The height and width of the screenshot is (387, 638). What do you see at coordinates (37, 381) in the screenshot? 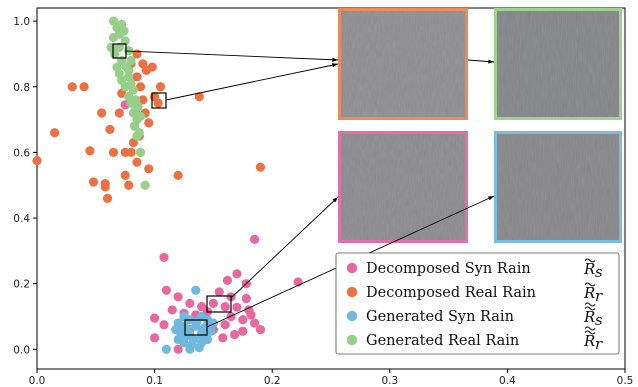
I see `x-tick-label: 0.0` at bounding box center [37, 381].